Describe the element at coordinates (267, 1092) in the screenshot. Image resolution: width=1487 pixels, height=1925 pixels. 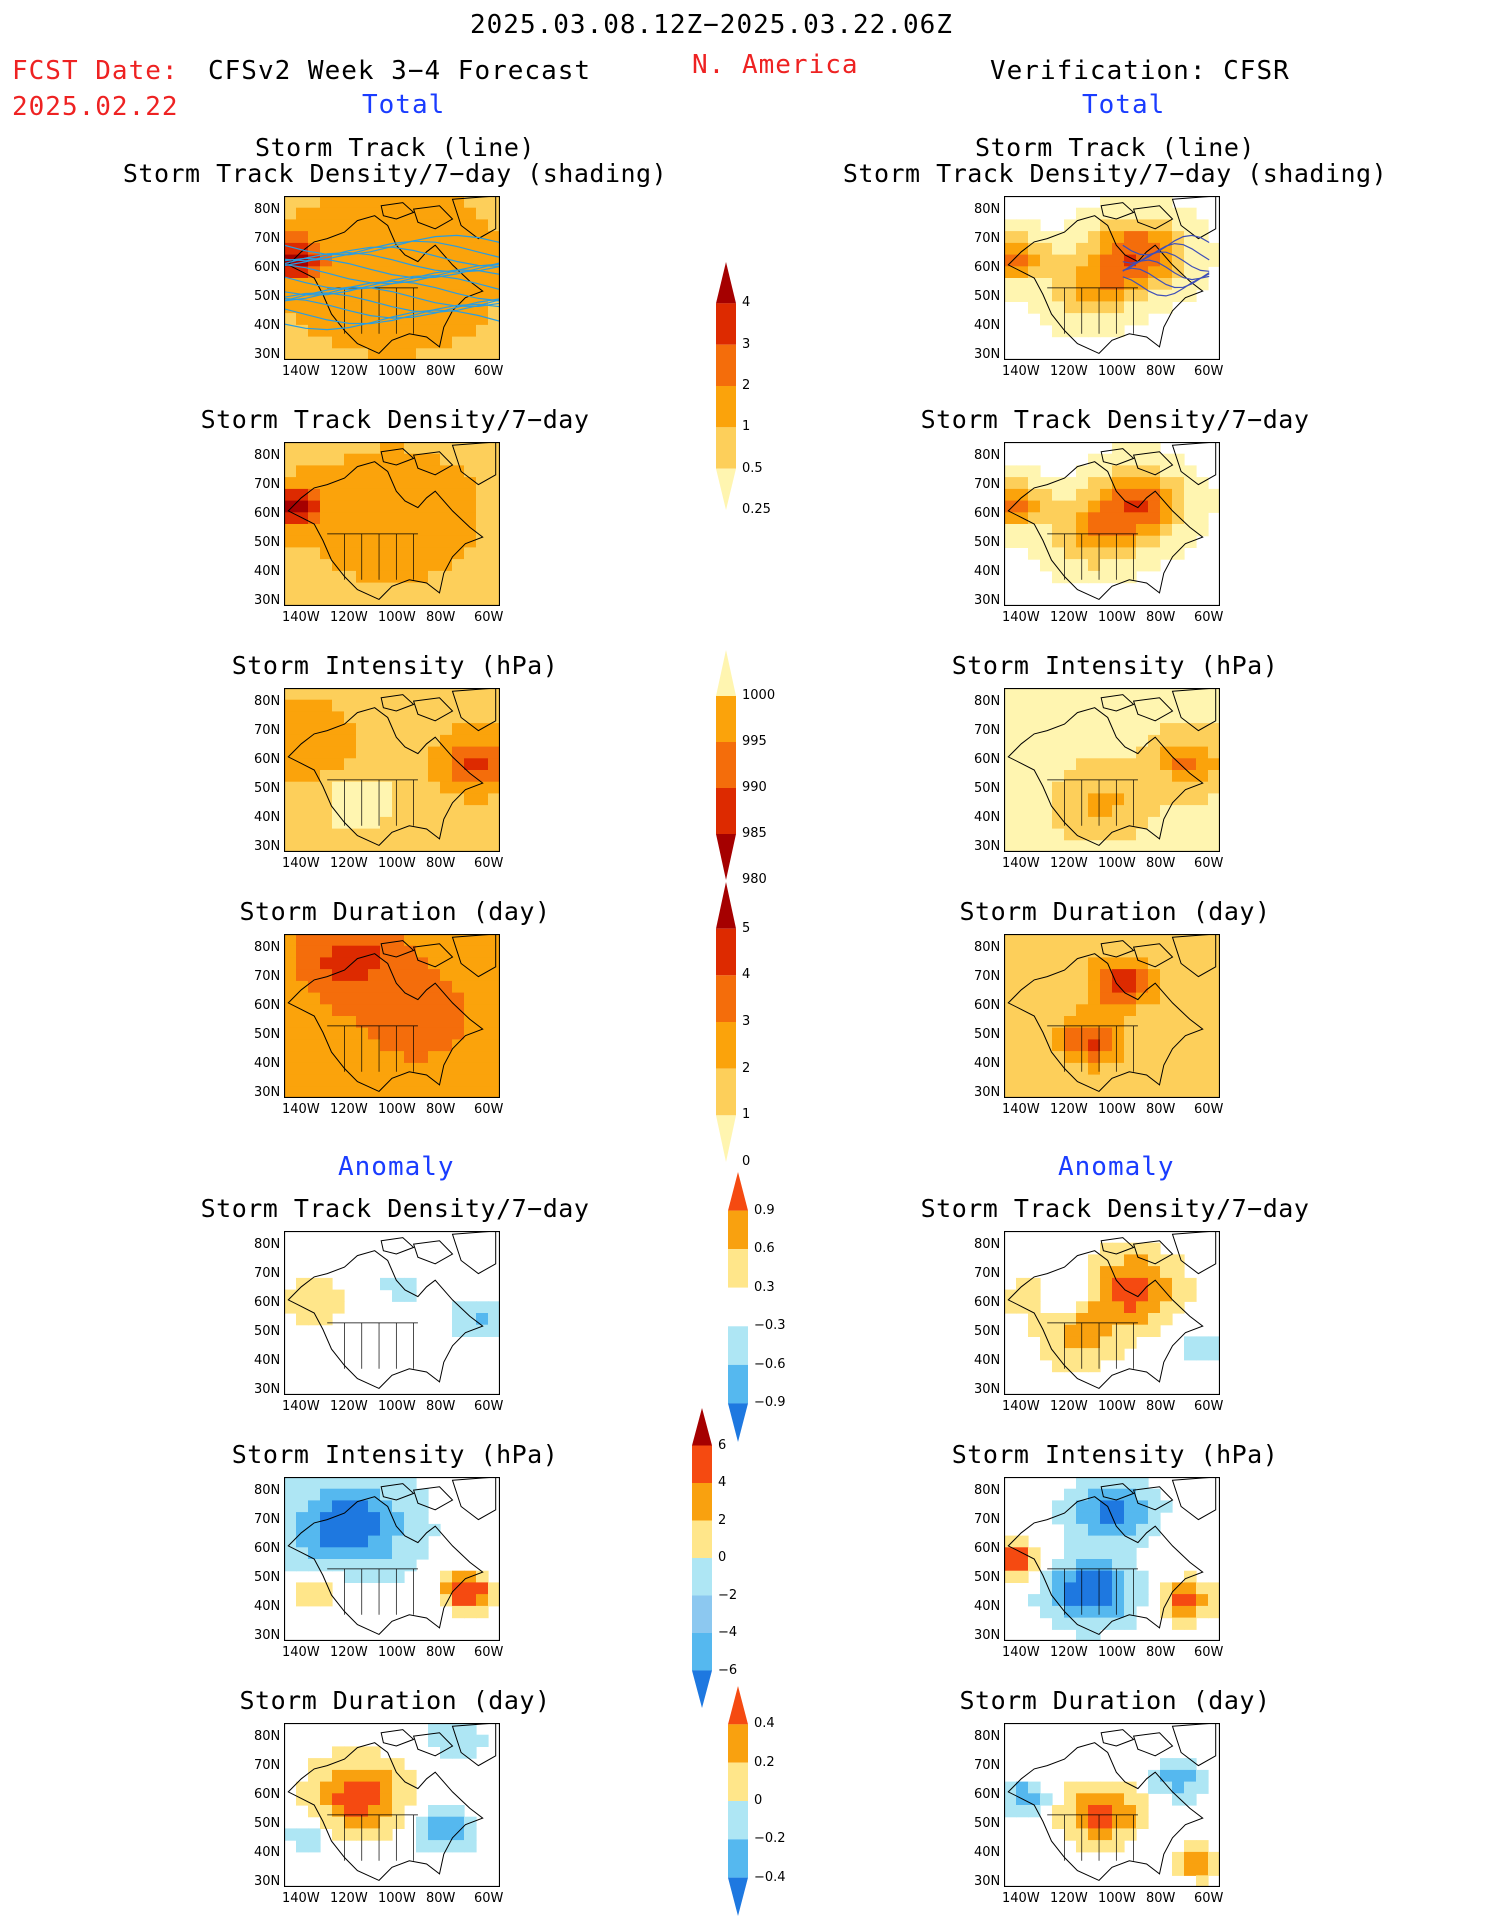
I see `lat-tick-label: 30N` at that location.